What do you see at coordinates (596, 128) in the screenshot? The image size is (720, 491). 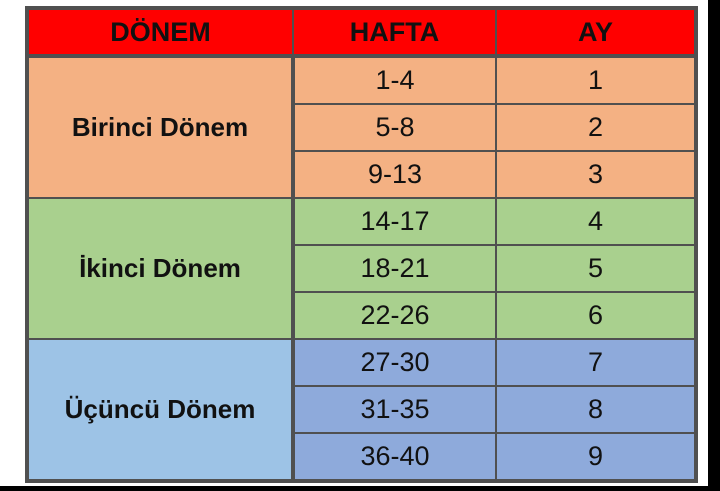 I see `ay-cell: 2` at bounding box center [596, 128].